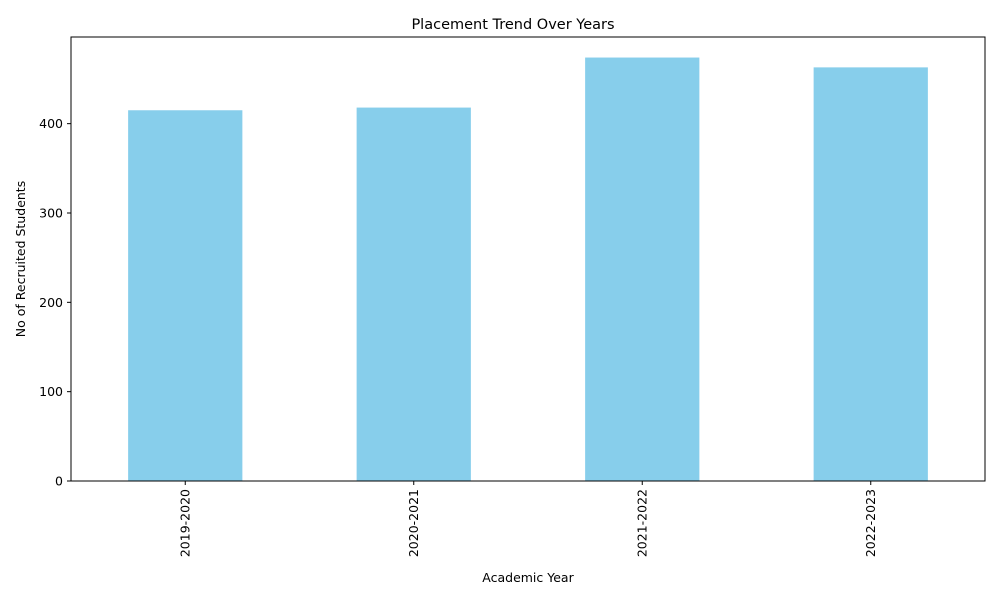 This screenshot has width=1000, height=600. I want to click on y-tick-label: 200, so click(51, 302).